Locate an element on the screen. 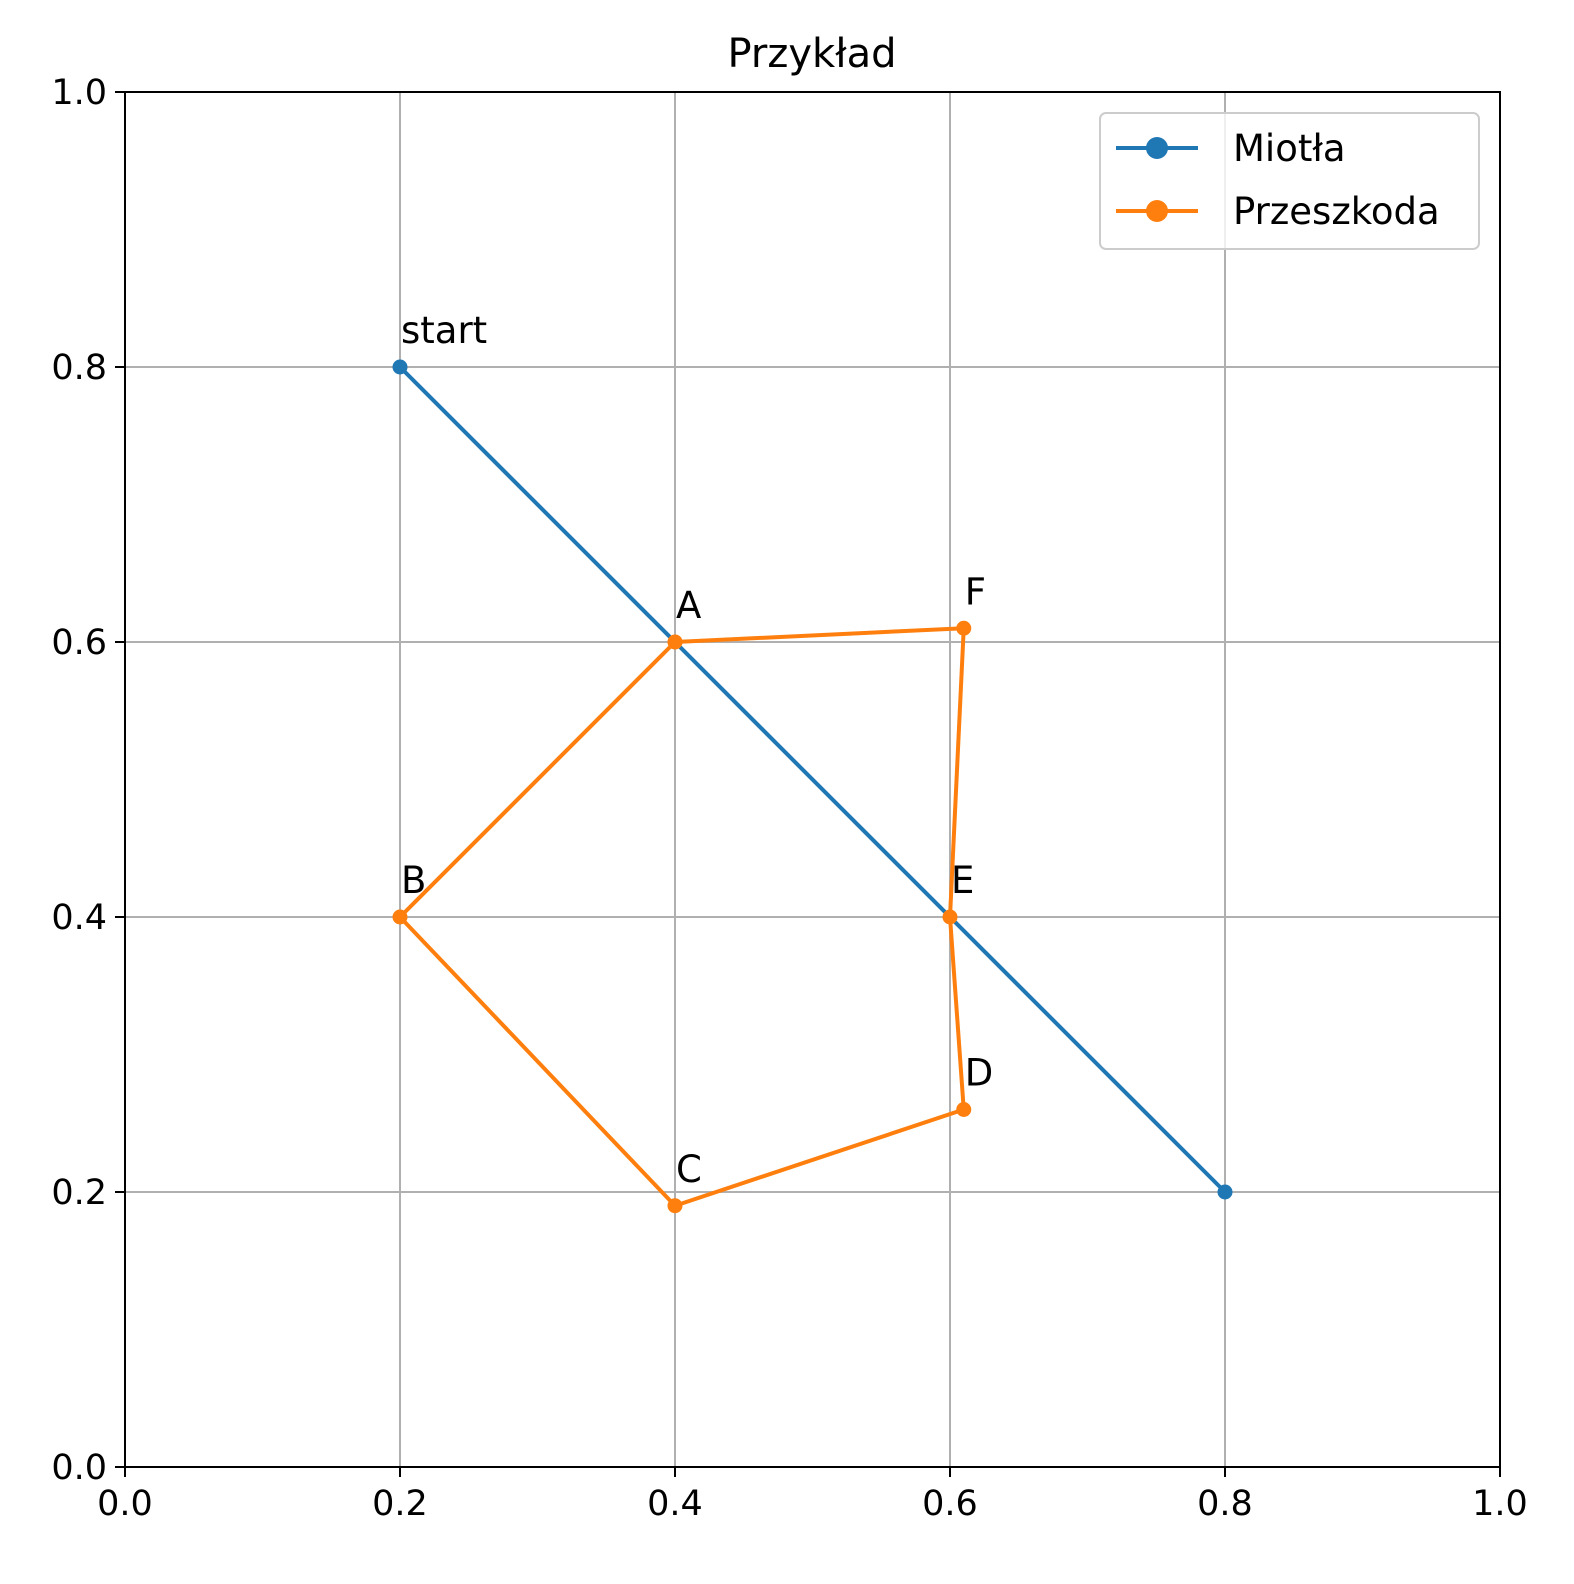 This screenshot has height=1584, width=1574. point-label: C is located at coordinates (689, 1169).